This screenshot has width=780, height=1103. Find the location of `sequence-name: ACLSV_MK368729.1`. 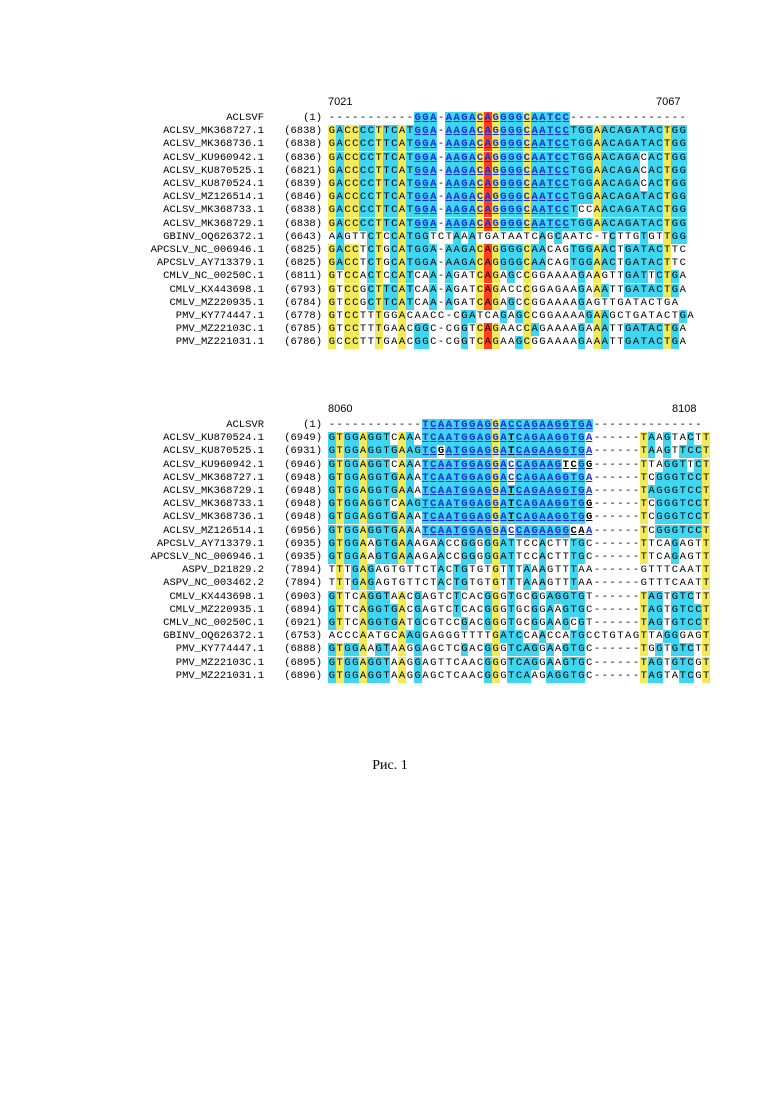

sequence-name: ACLSV_MK368729.1 is located at coordinates (164, 491).